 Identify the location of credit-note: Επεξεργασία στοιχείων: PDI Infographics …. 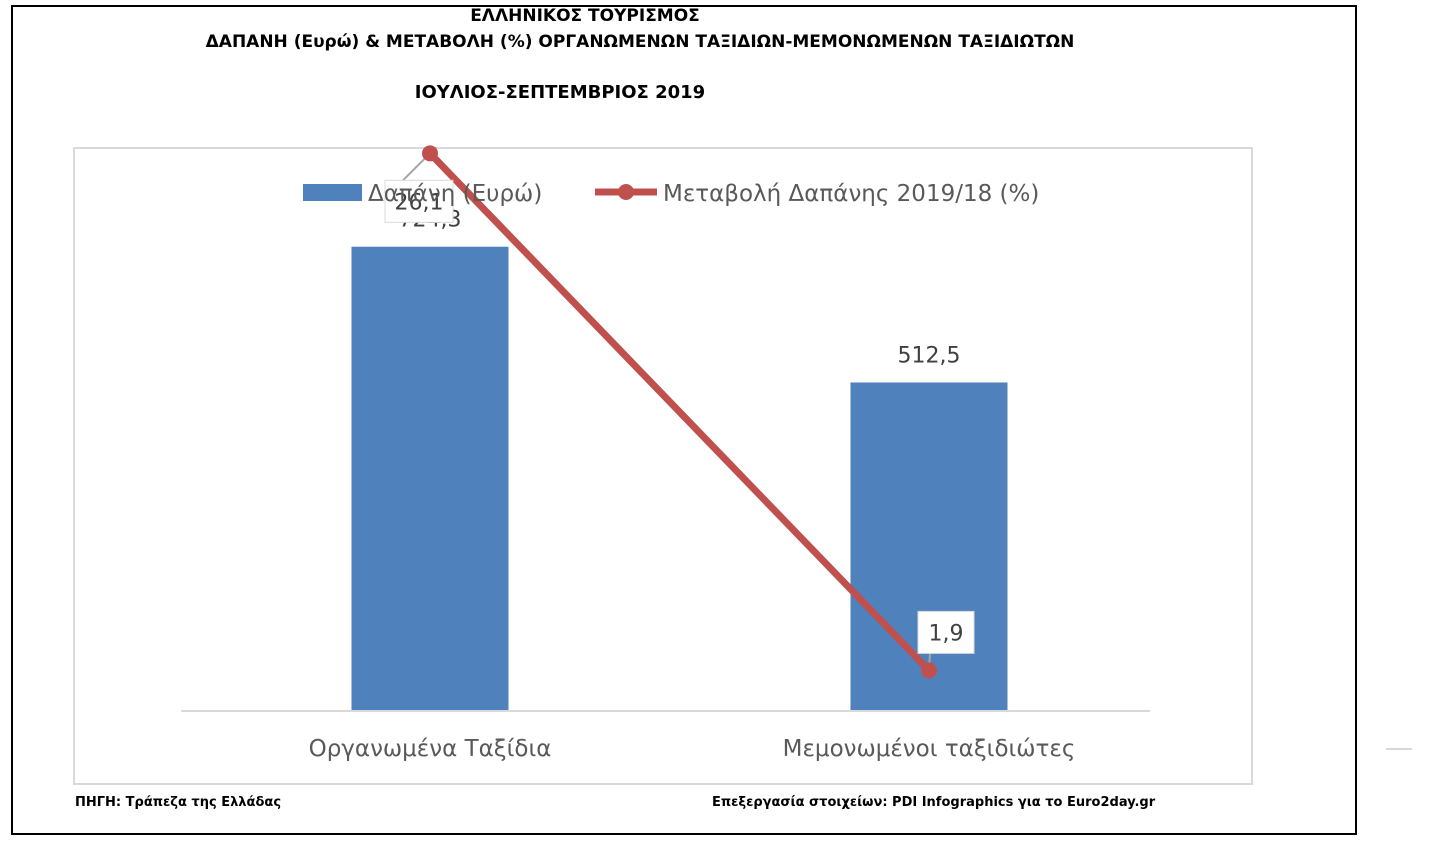
(934, 802).